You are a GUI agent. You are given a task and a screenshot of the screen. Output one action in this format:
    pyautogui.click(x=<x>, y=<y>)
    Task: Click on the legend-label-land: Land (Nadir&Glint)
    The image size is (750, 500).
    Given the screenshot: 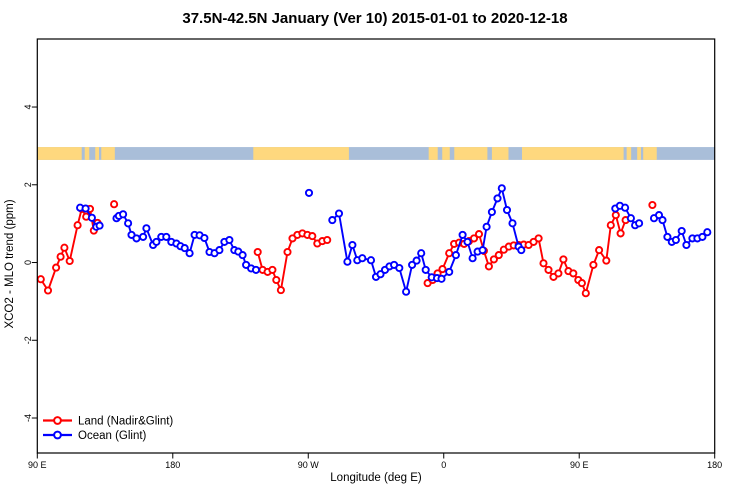 What is the action you would take?
    pyautogui.click(x=125, y=422)
    